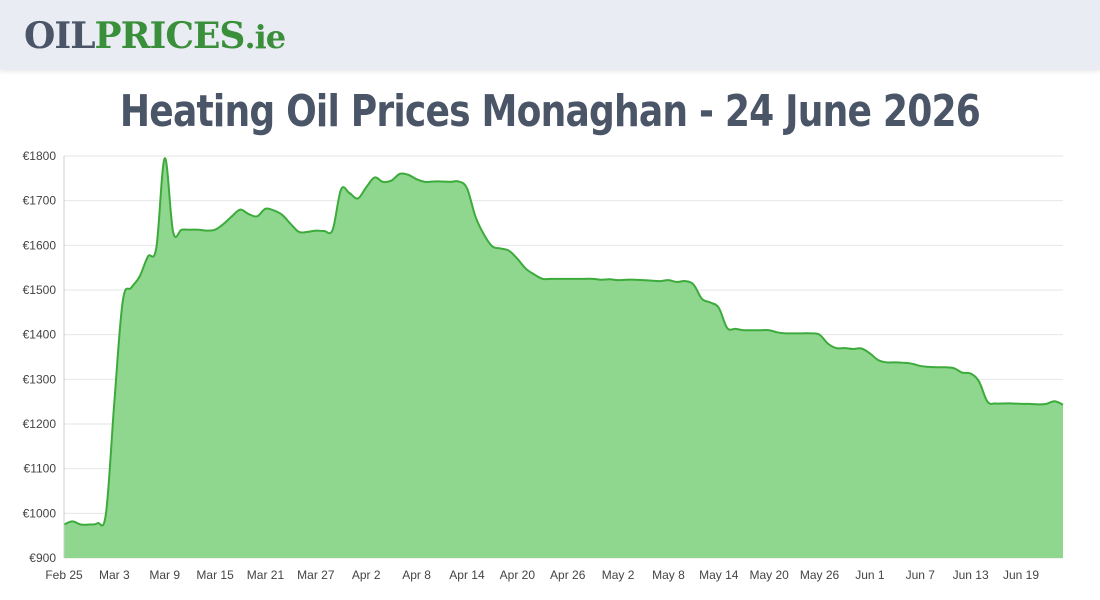 This screenshot has width=1100, height=600. What do you see at coordinates (921, 575) in the screenshot?
I see `x-tick-label: Jun 7` at bounding box center [921, 575].